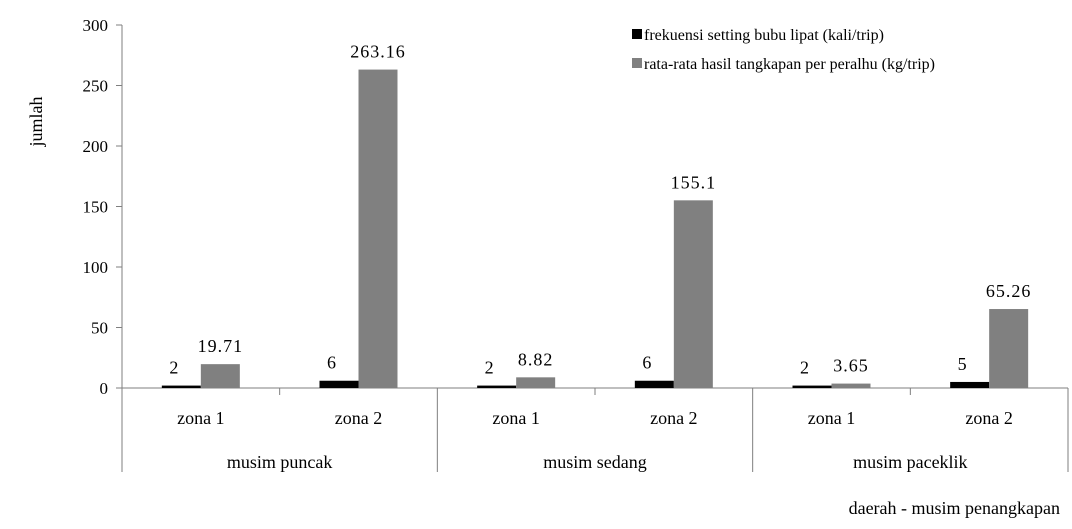 Image resolution: width=1072 pixels, height=529 pixels. What do you see at coordinates (96, 146) in the screenshot?
I see `y-tick-label: 200` at bounding box center [96, 146].